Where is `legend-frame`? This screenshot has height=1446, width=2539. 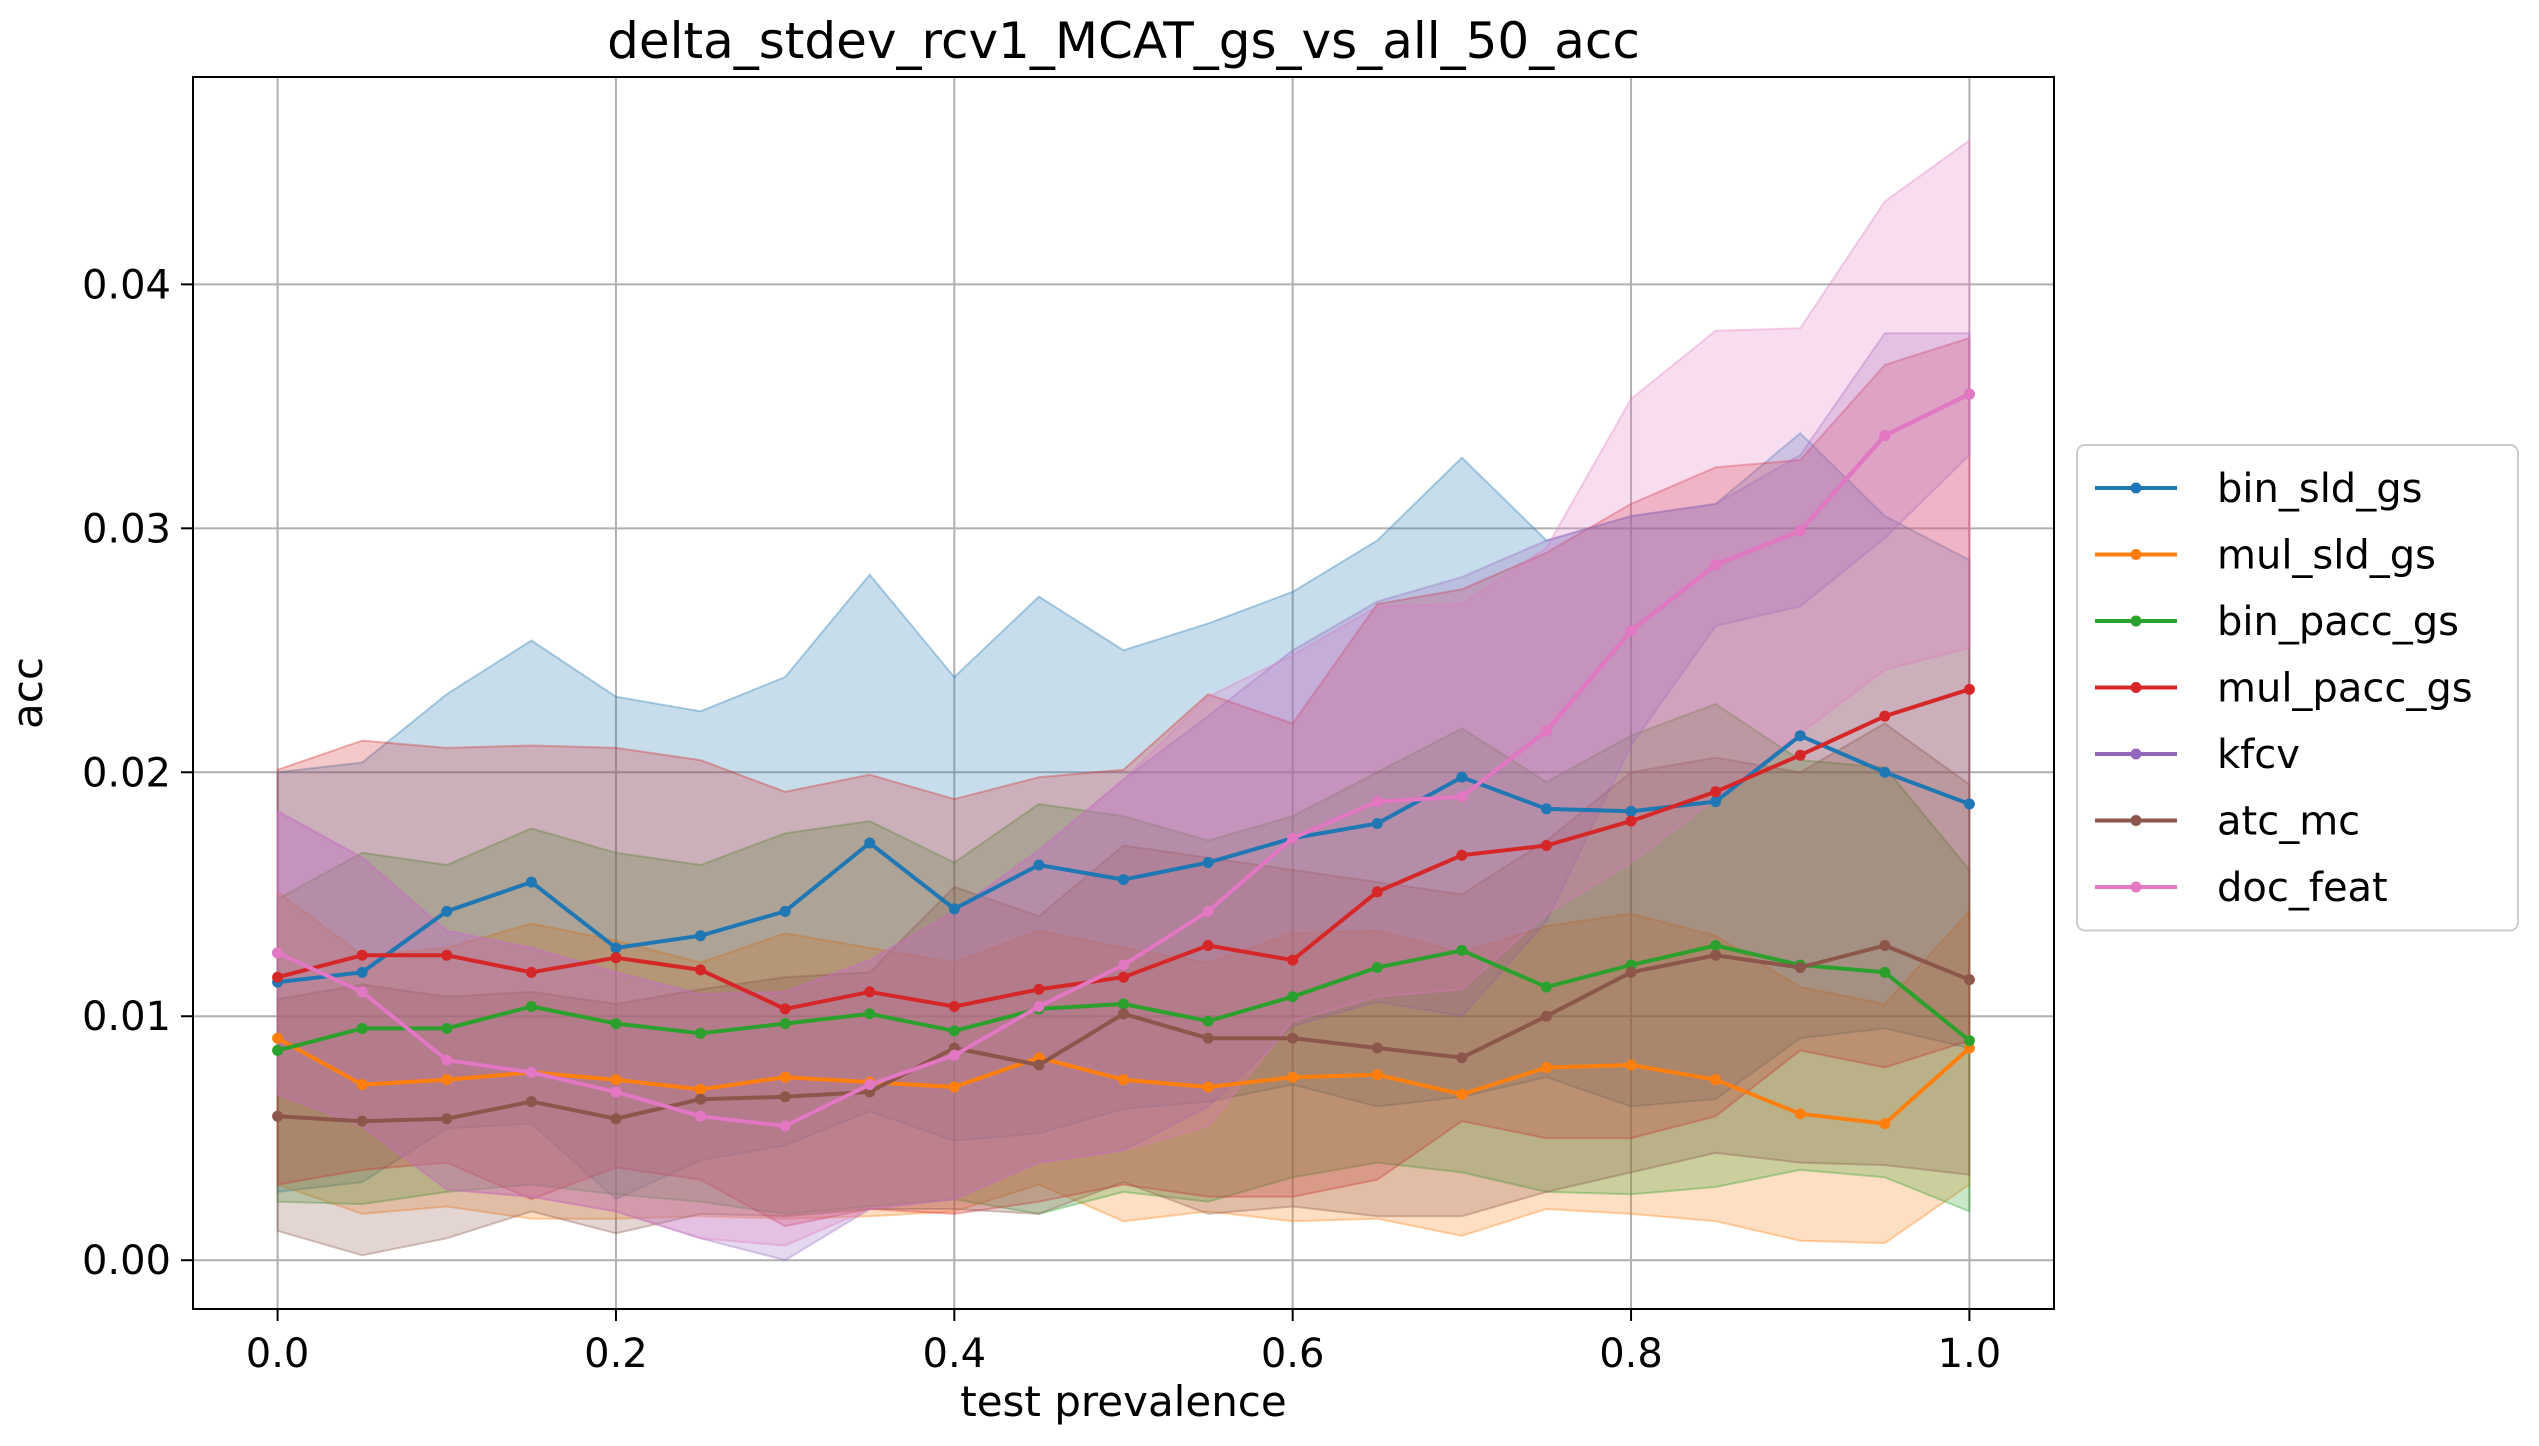 legend-frame is located at coordinates (2297, 688).